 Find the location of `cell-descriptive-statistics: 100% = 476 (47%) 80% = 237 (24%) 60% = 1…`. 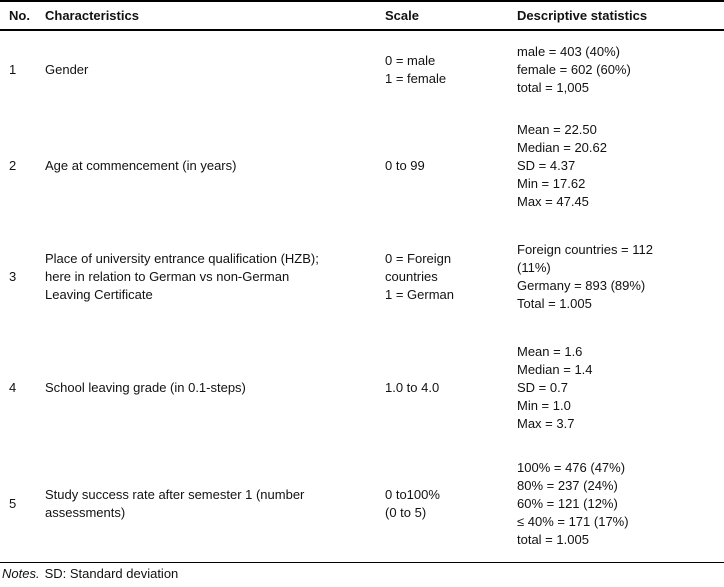

cell-descriptive-statistics: 100% = 476 (47%) 80% = 237 (24%) 60% = 1… is located at coordinates (573, 503).